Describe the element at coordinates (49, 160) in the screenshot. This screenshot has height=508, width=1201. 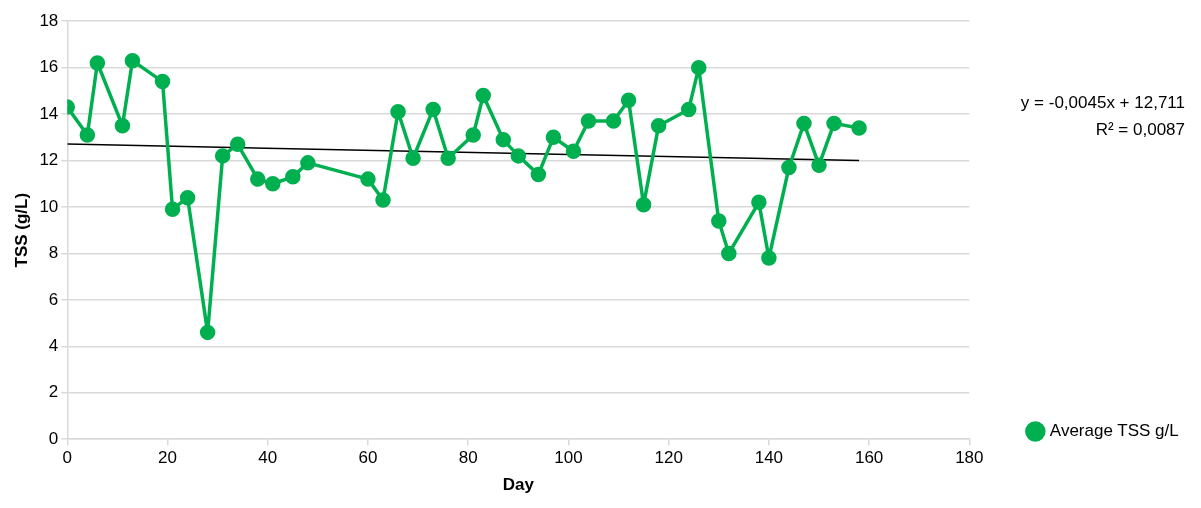
I see `y-tick-label: 12` at that location.